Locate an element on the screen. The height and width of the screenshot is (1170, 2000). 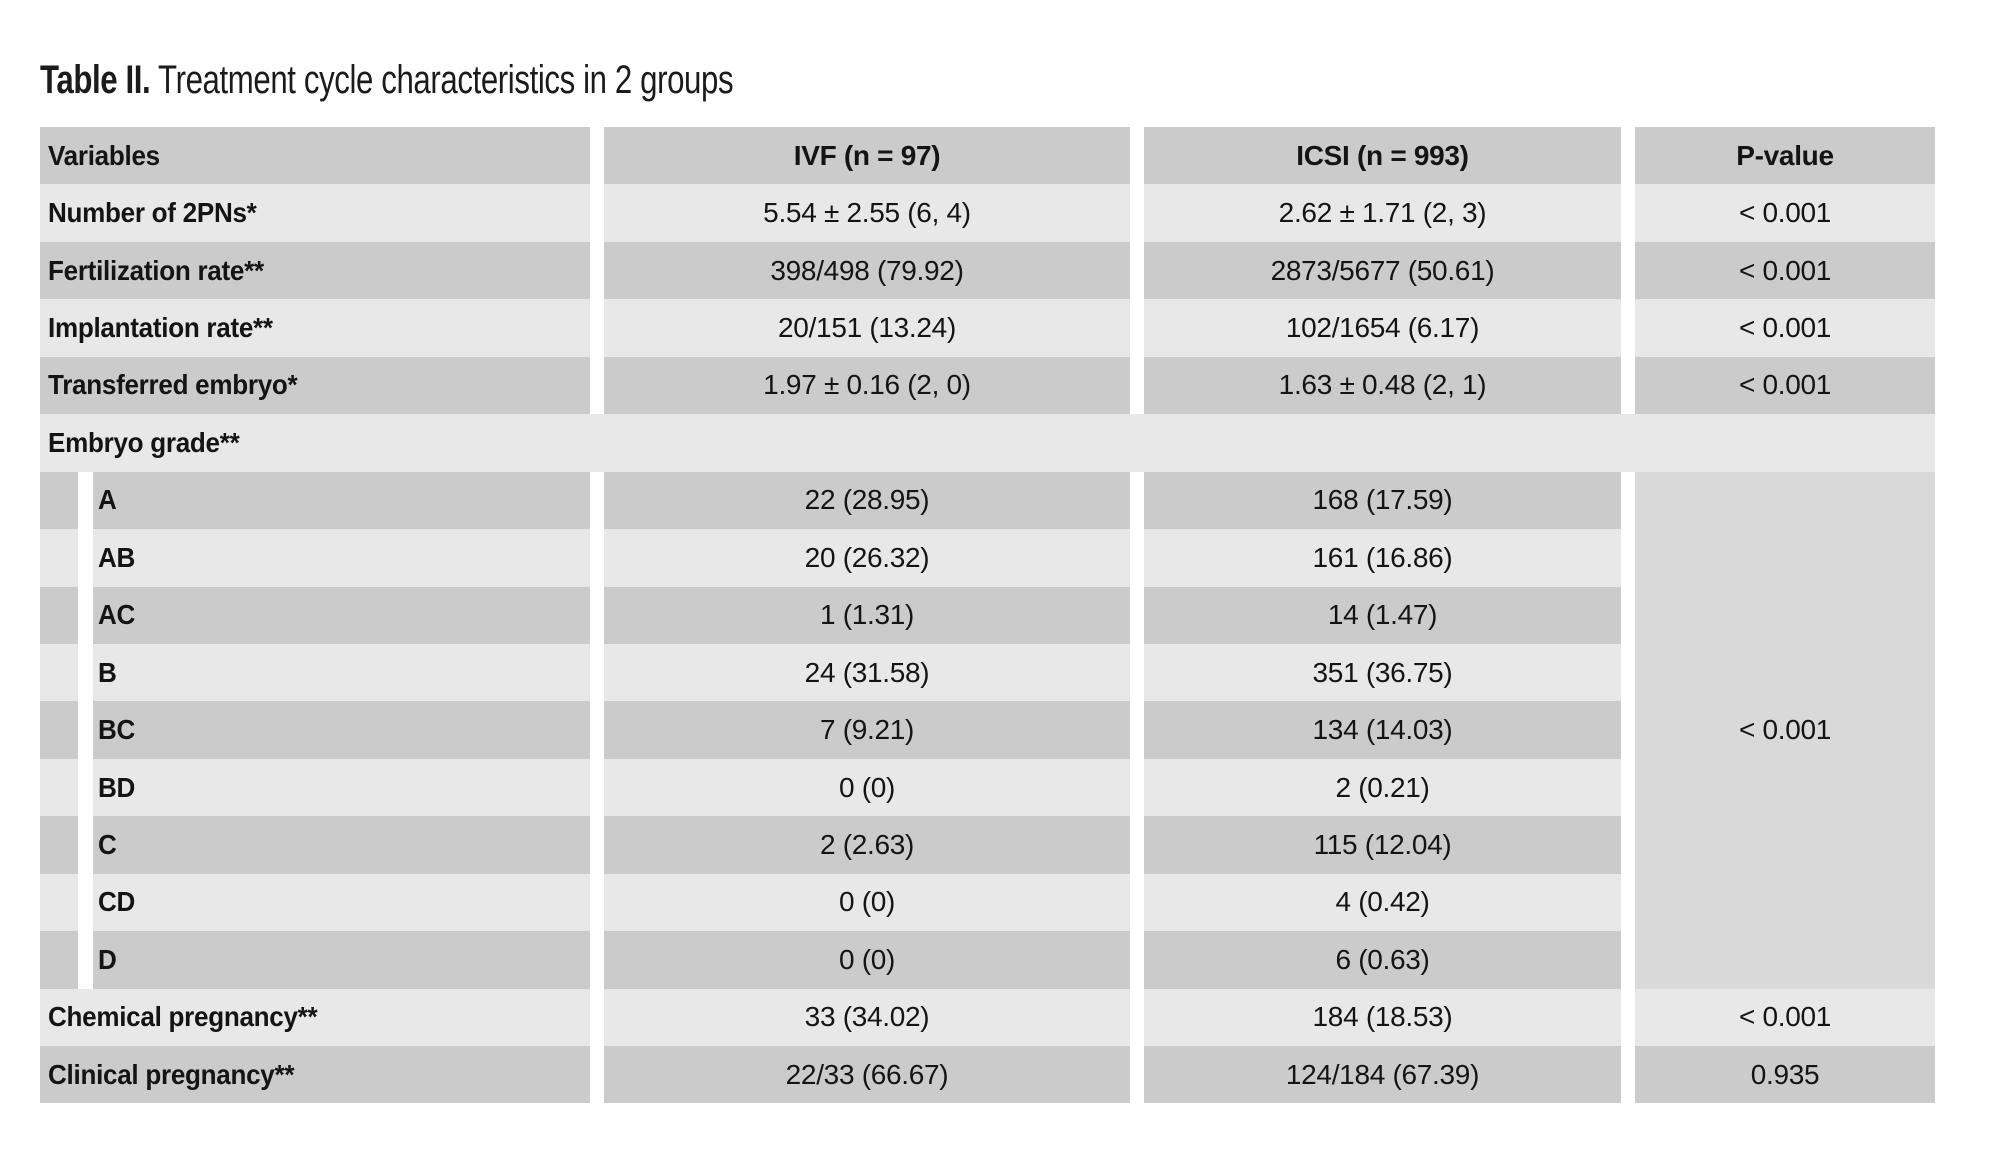
table-subrow-grade-b: B 24 (31.58) 351 (36.75) is located at coordinates (987, 672).